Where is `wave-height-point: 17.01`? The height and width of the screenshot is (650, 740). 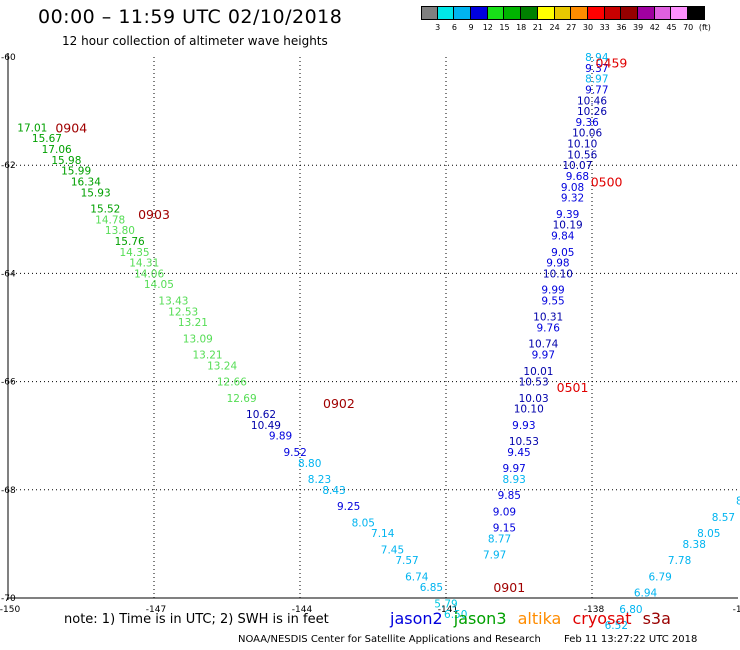
wave-height-point: 17.01 is located at coordinates (32, 128).